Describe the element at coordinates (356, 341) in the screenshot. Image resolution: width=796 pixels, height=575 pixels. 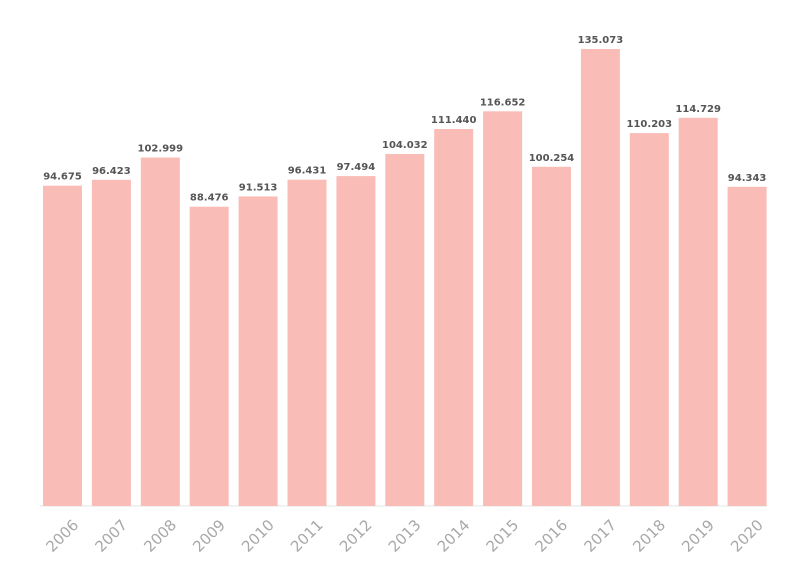
I see `bar-2012` at that location.